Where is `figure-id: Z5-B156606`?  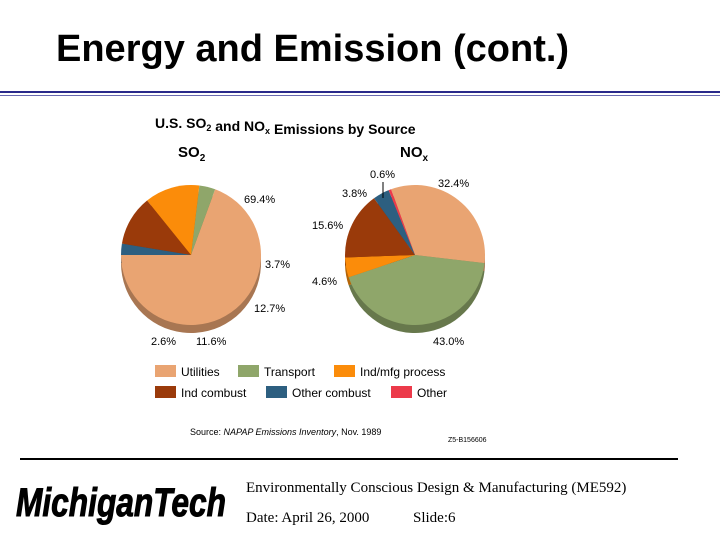
figure-id: Z5-B156606 is located at coordinates (467, 440).